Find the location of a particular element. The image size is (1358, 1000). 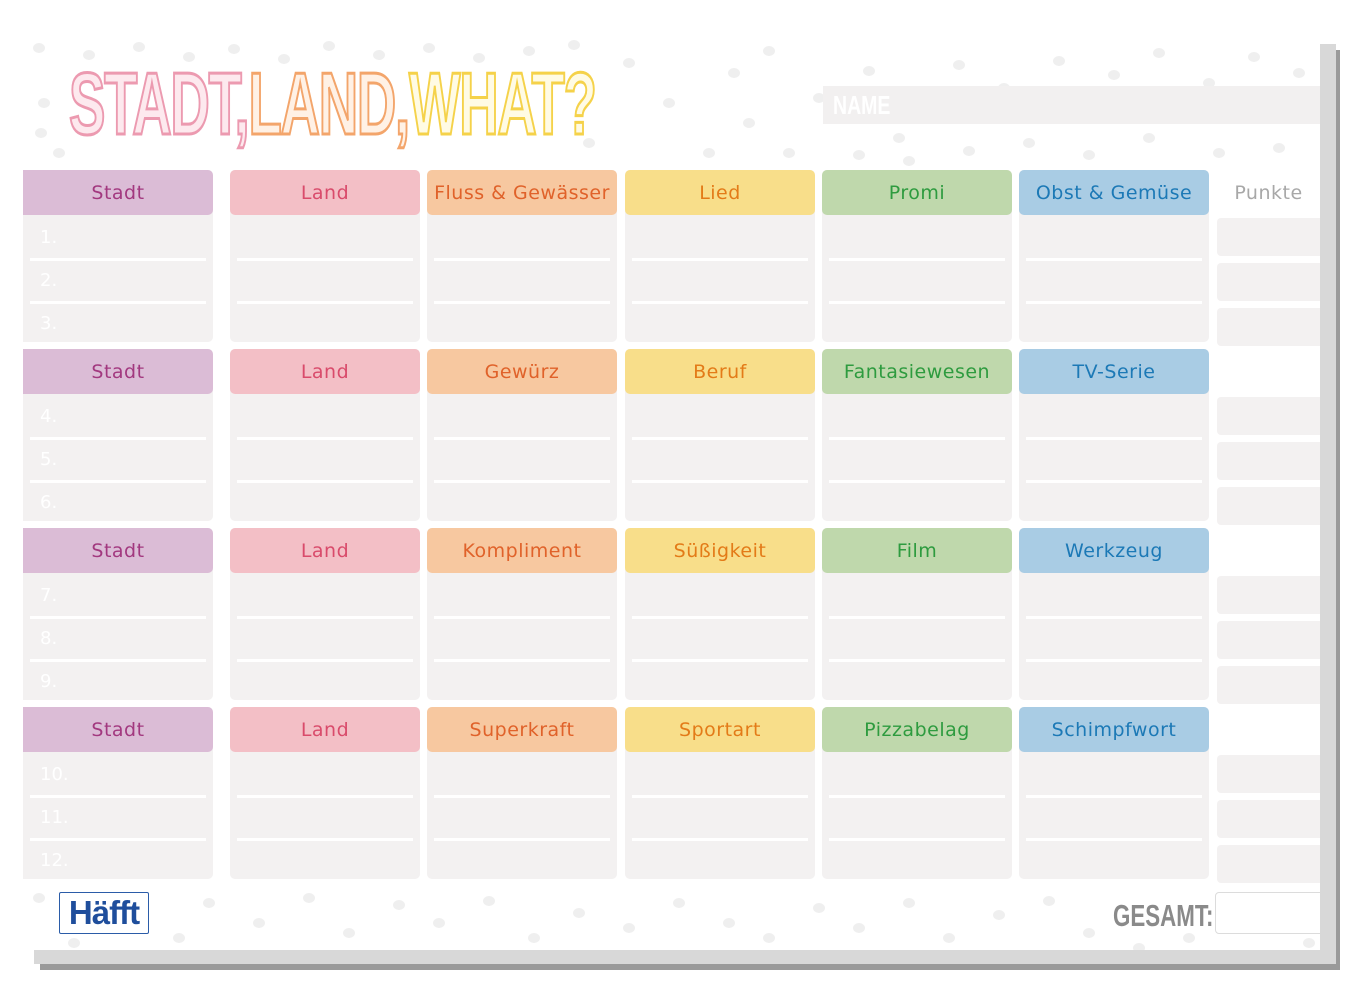

category-header: Gewürz is located at coordinates (522, 371).